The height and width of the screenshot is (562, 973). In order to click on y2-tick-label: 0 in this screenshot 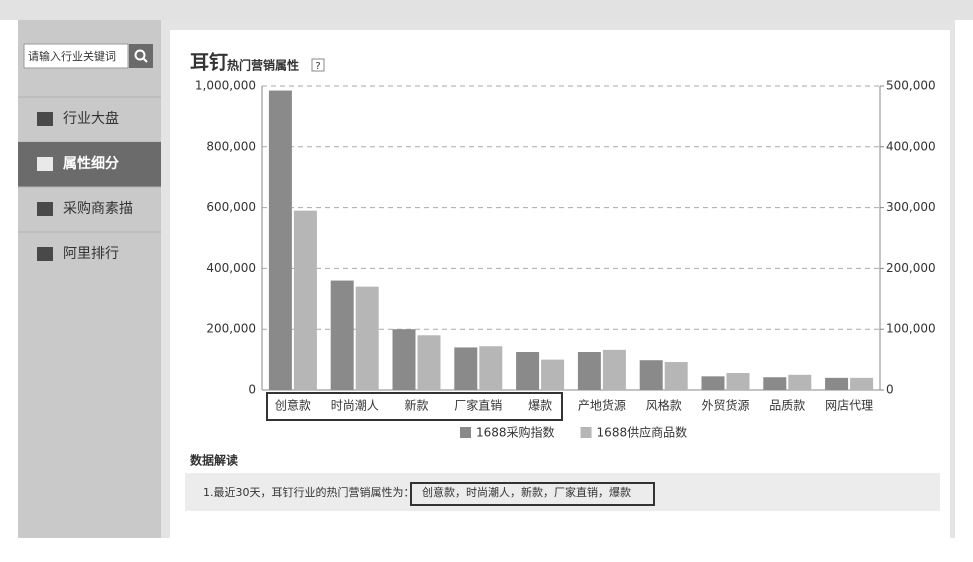, I will do `click(890, 390)`.